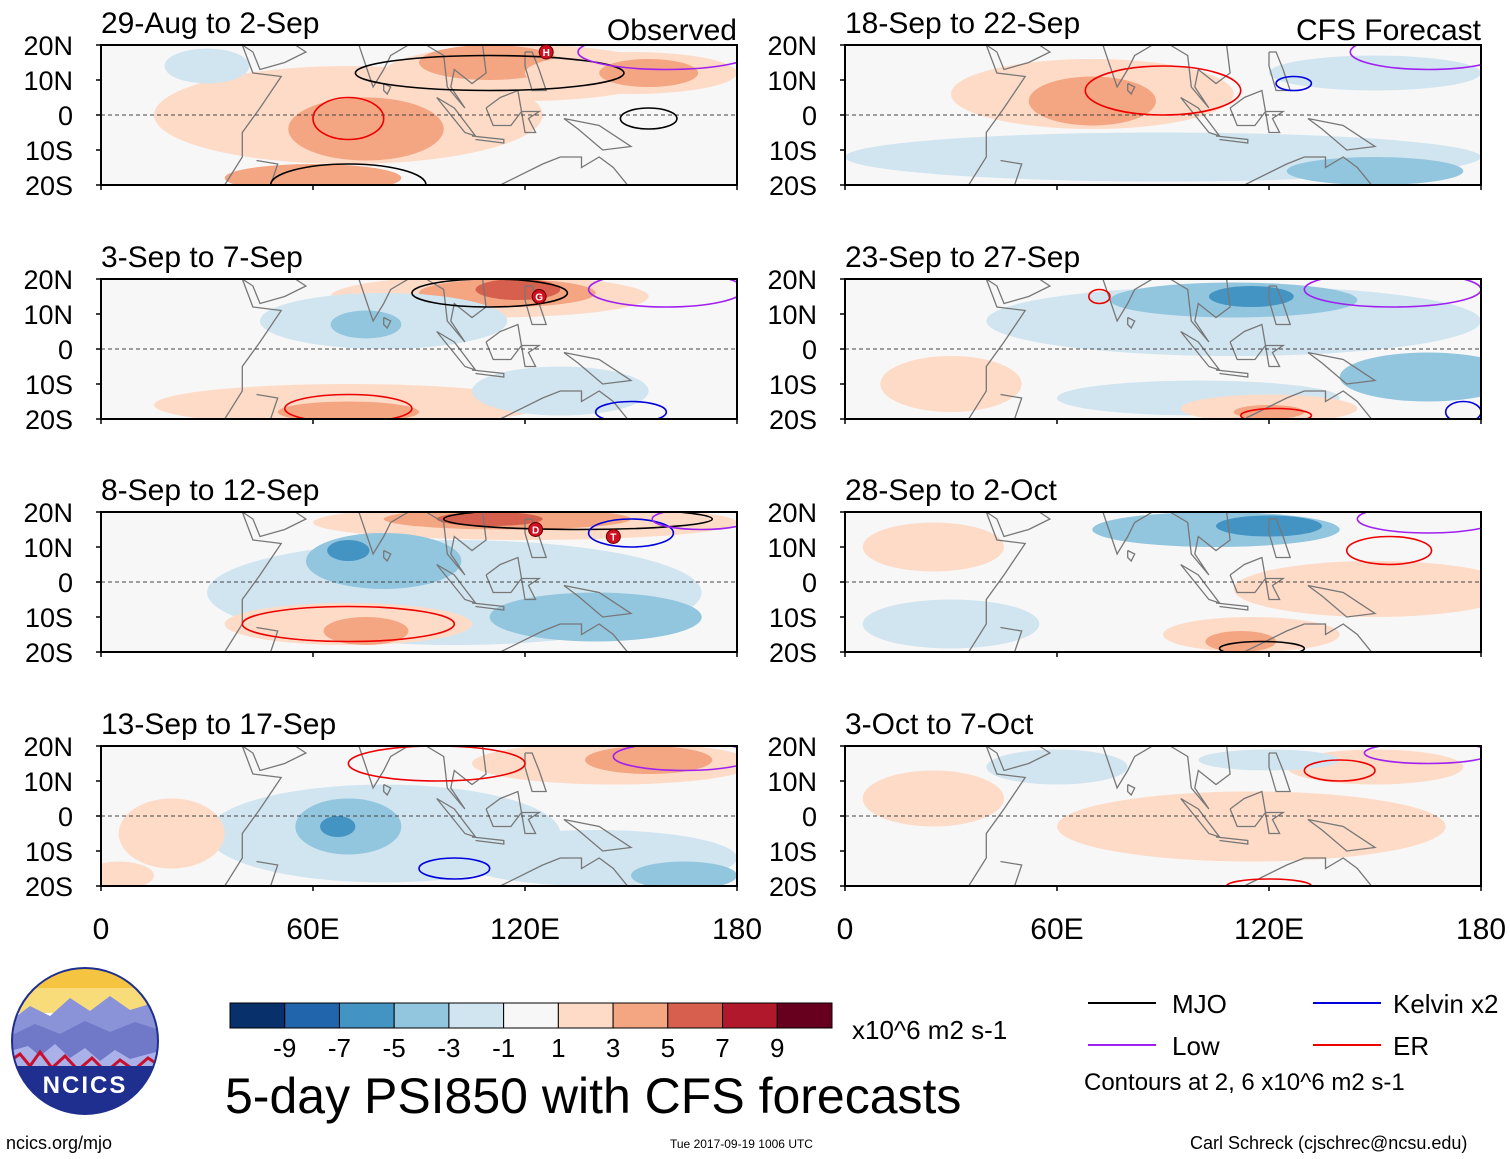 The height and width of the screenshot is (1159, 1510). I want to click on panel-6: 23-Sep to 27-Sep 20N 10N 0 10S 20S, so click(1124, 338).